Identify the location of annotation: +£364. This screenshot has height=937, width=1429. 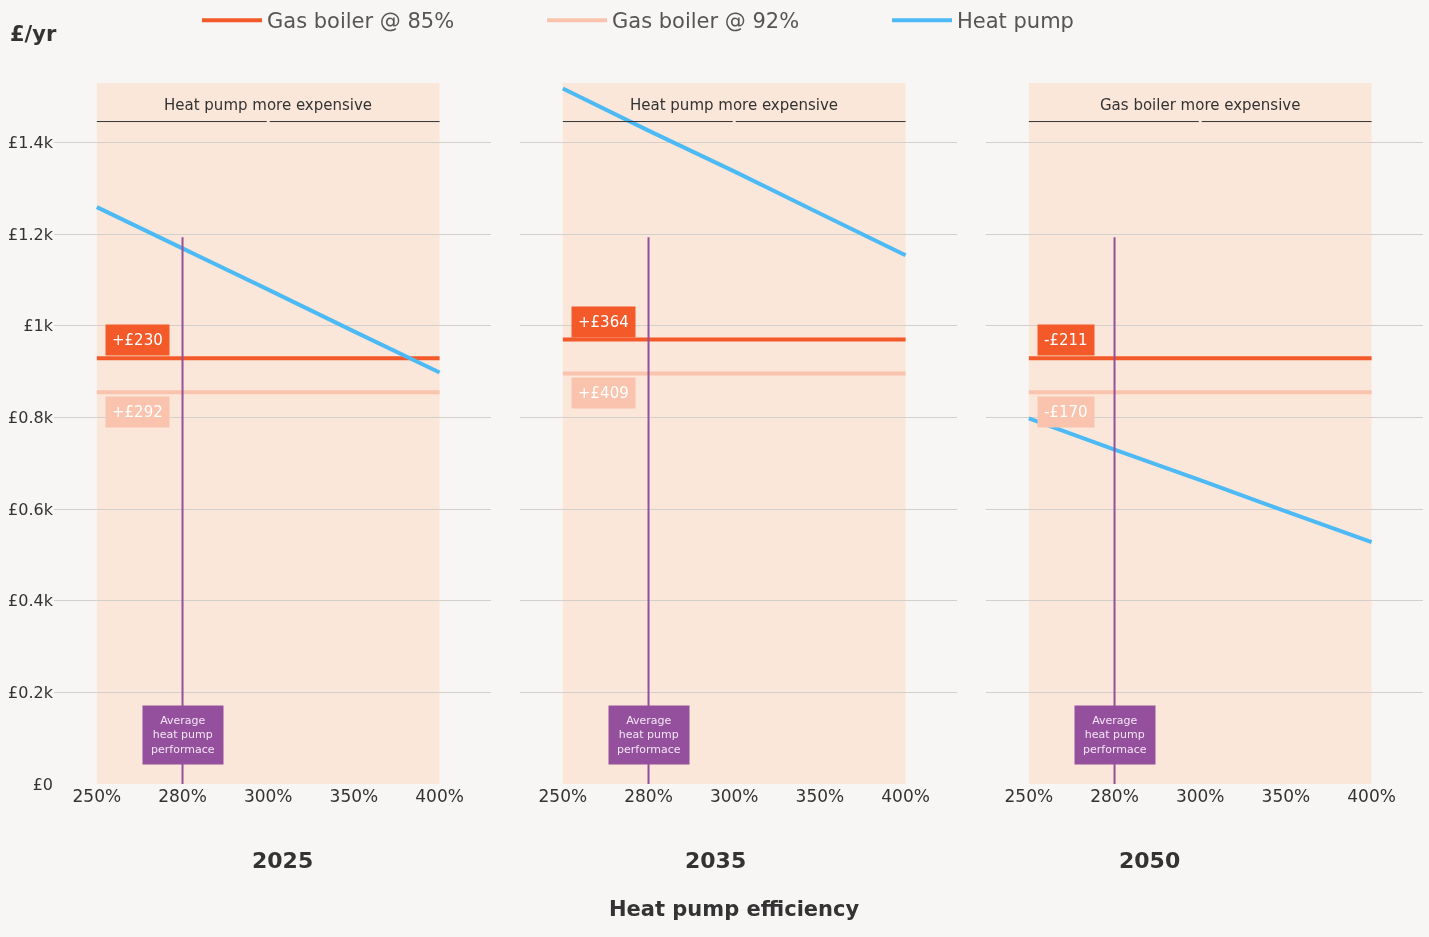
(603, 322).